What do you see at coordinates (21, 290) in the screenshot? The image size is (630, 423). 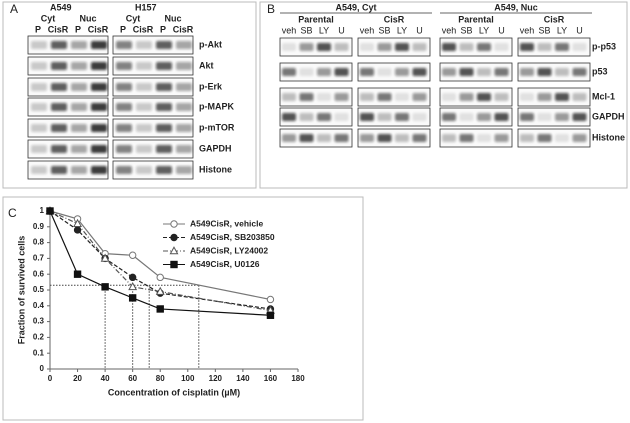 I see `y-axis-title: Fraction of survived cells` at bounding box center [21, 290].